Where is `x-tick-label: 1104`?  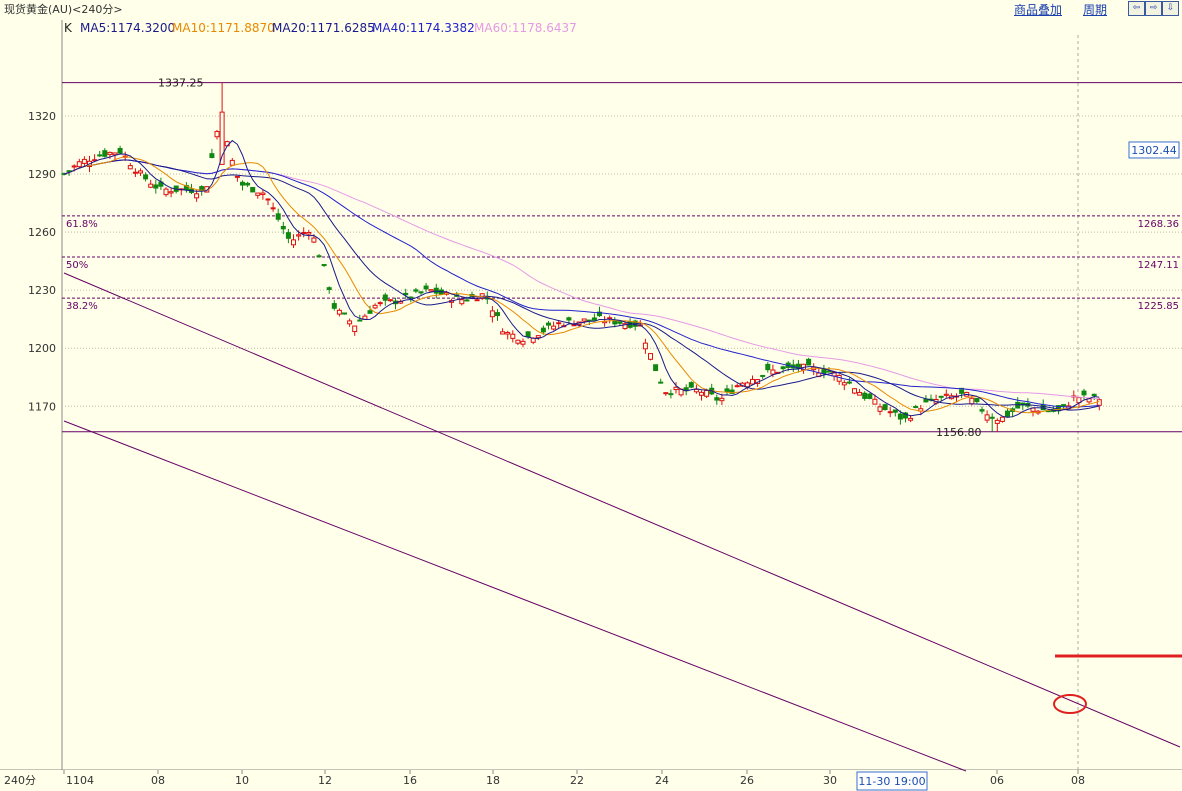
x-tick-label: 1104 is located at coordinates (80, 780).